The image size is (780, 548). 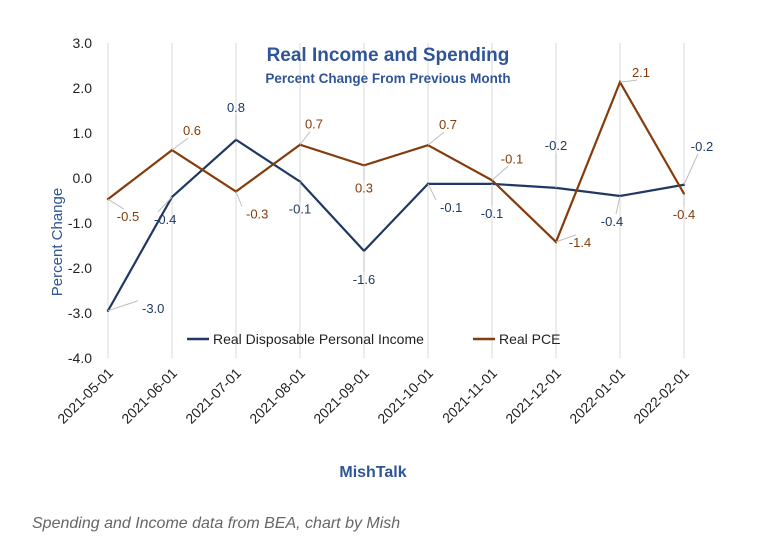 What do you see at coordinates (341, 396) in the screenshot?
I see `x-tick-label: 2021-09-01` at bounding box center [341, 396].